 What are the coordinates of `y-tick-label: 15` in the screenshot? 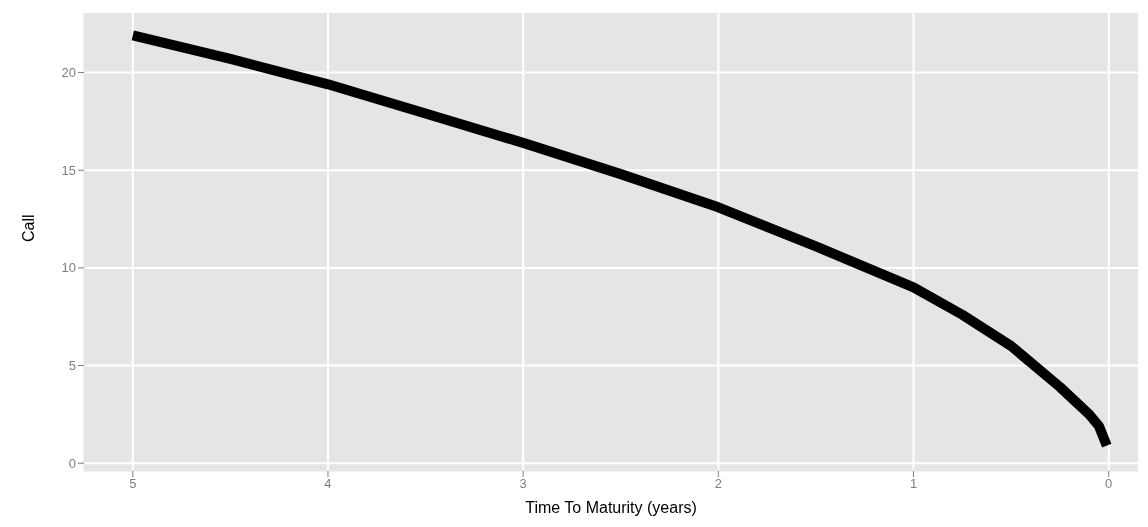 It's located at (68, 170).